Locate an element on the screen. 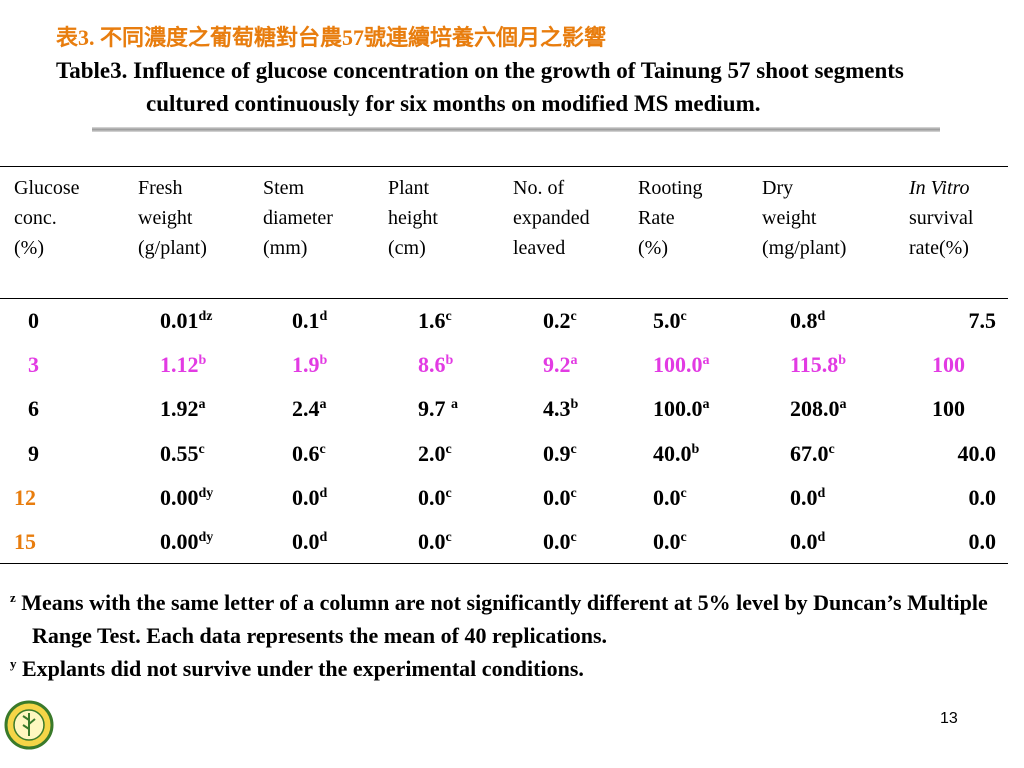 This screenshot has height=768, width=1024. cell-value: 100.0 is located at coordinates (678, 364).